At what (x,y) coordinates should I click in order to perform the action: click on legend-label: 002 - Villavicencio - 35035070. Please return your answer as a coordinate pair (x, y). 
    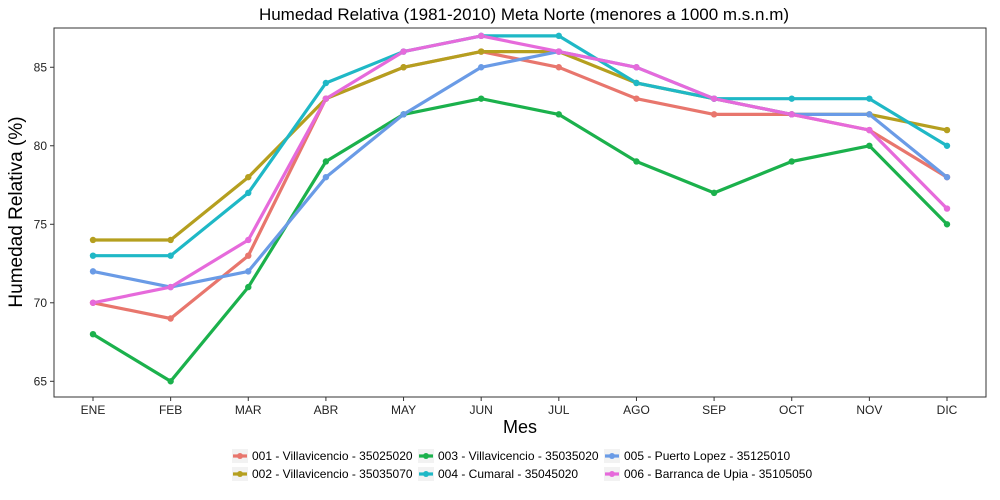
    Looking at the image, I should click on (332, 474).